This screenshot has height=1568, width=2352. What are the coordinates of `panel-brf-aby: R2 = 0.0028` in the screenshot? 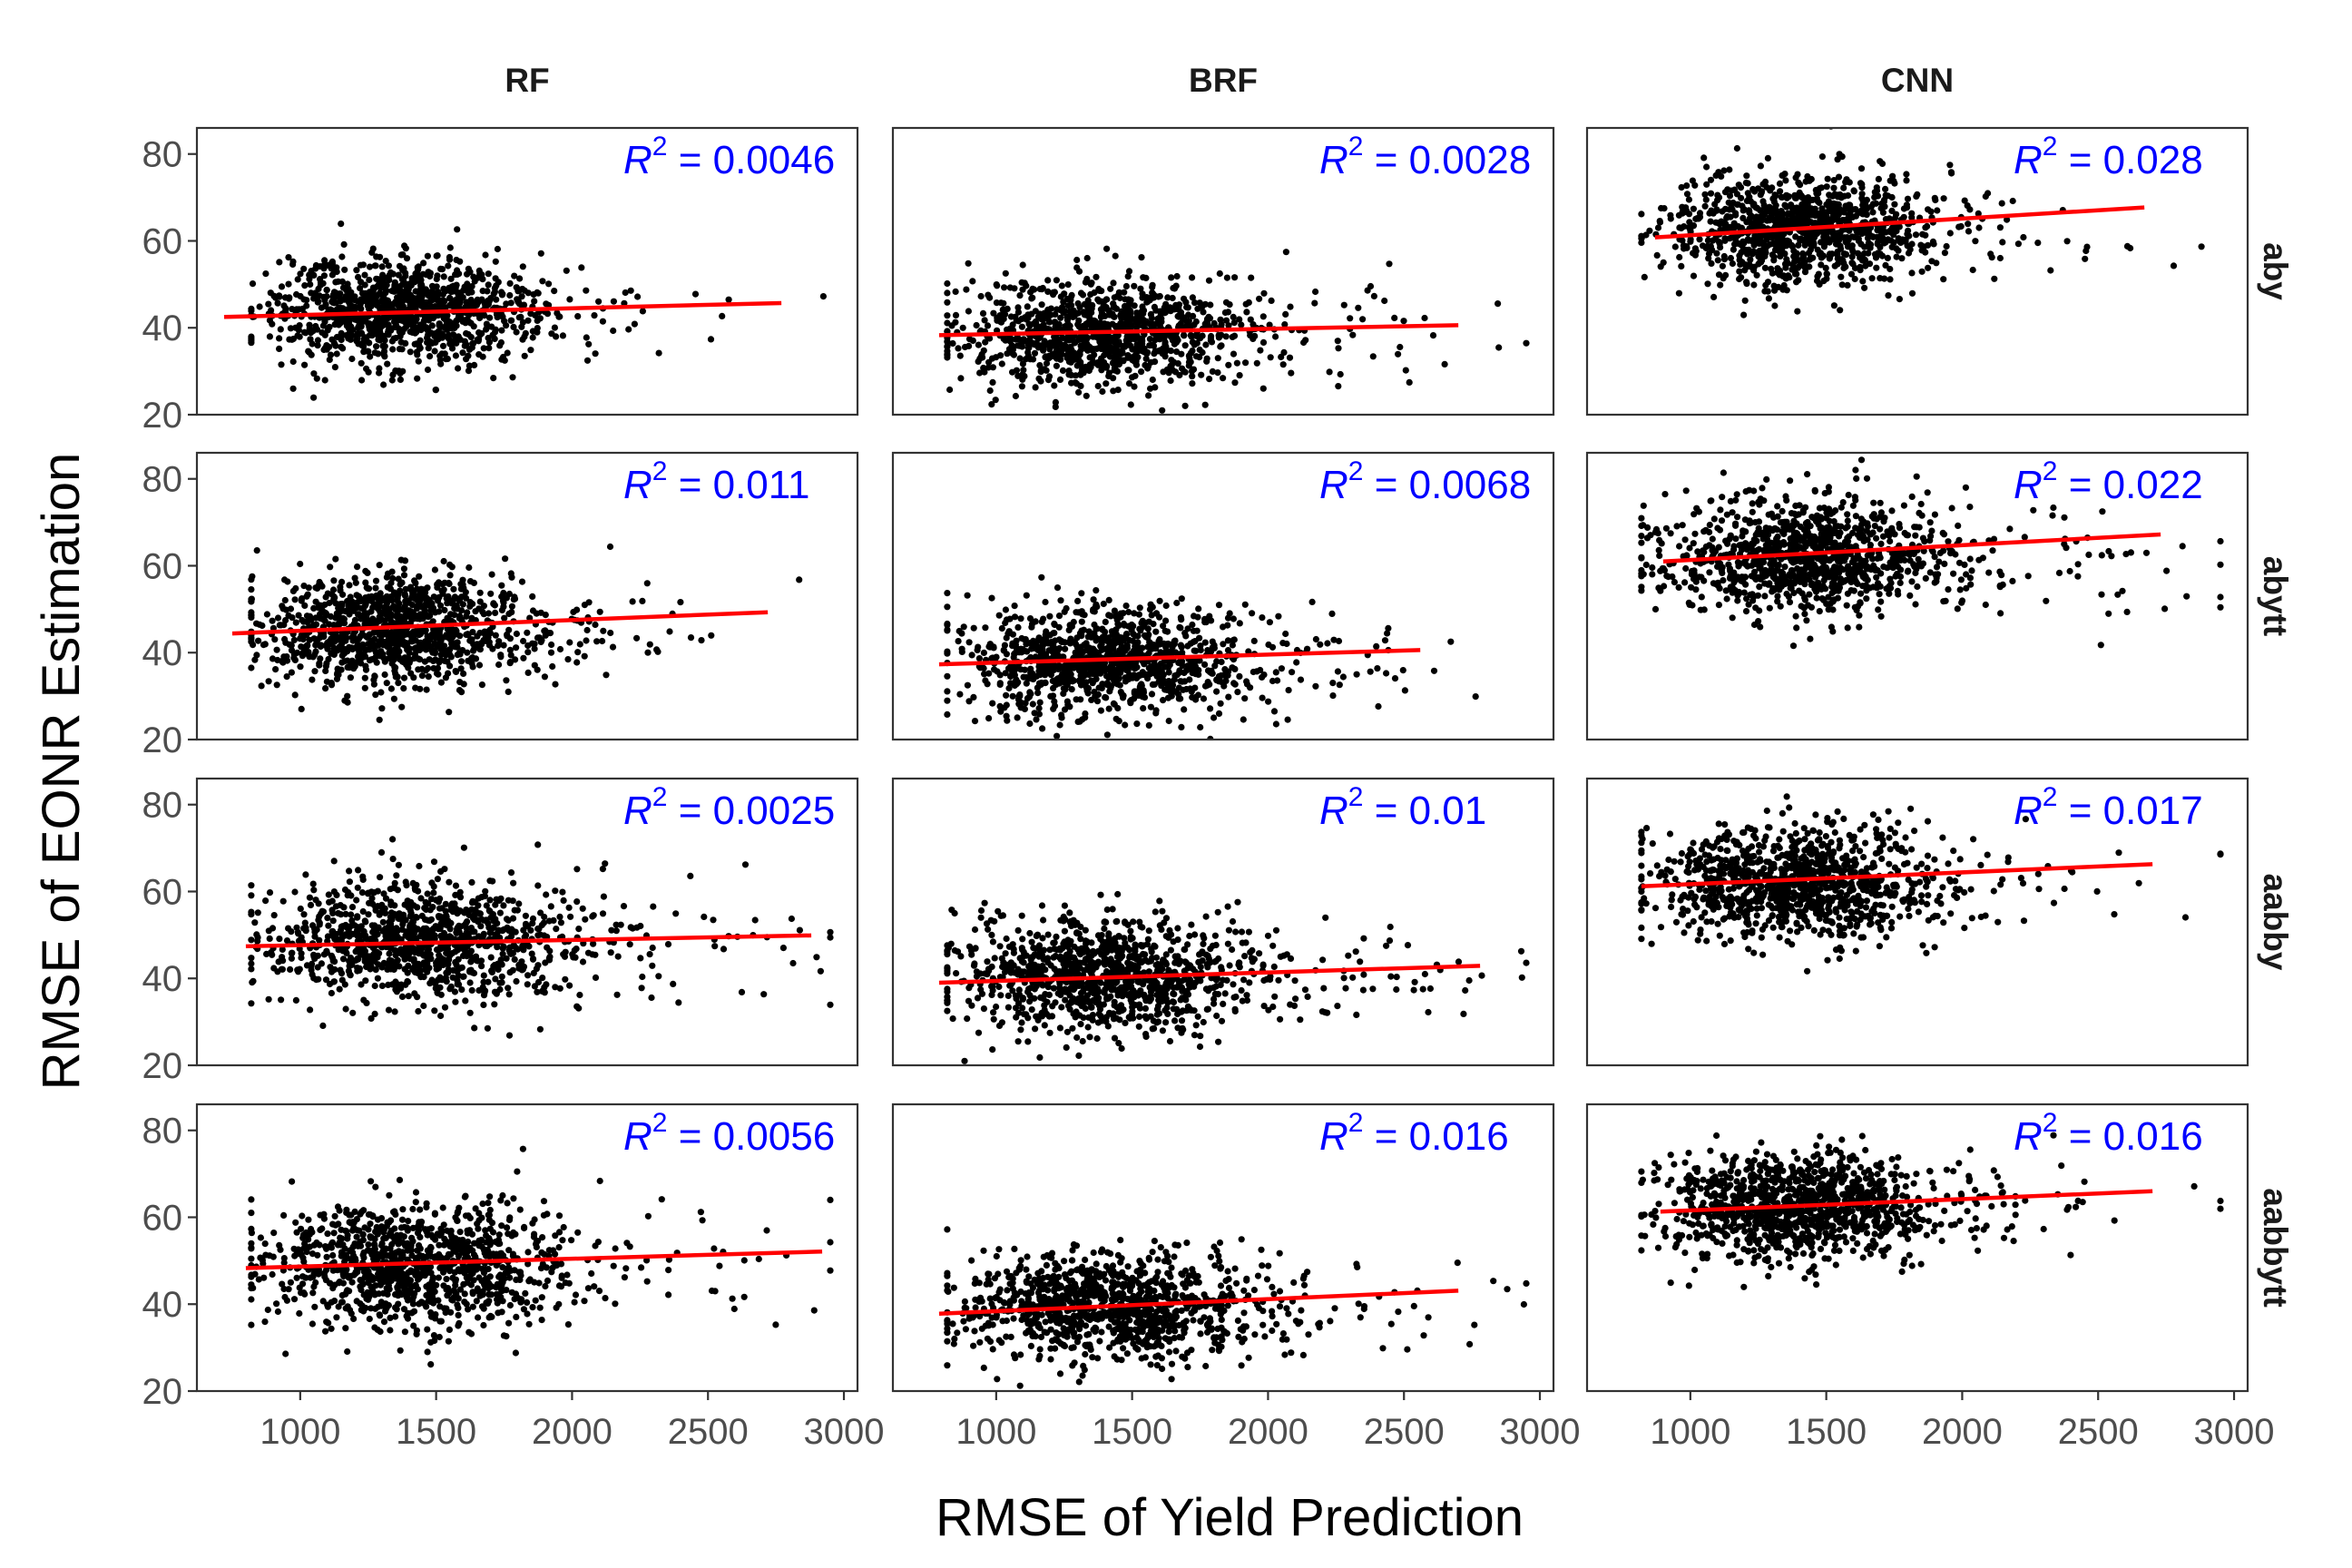 It's located at (1223, 271).